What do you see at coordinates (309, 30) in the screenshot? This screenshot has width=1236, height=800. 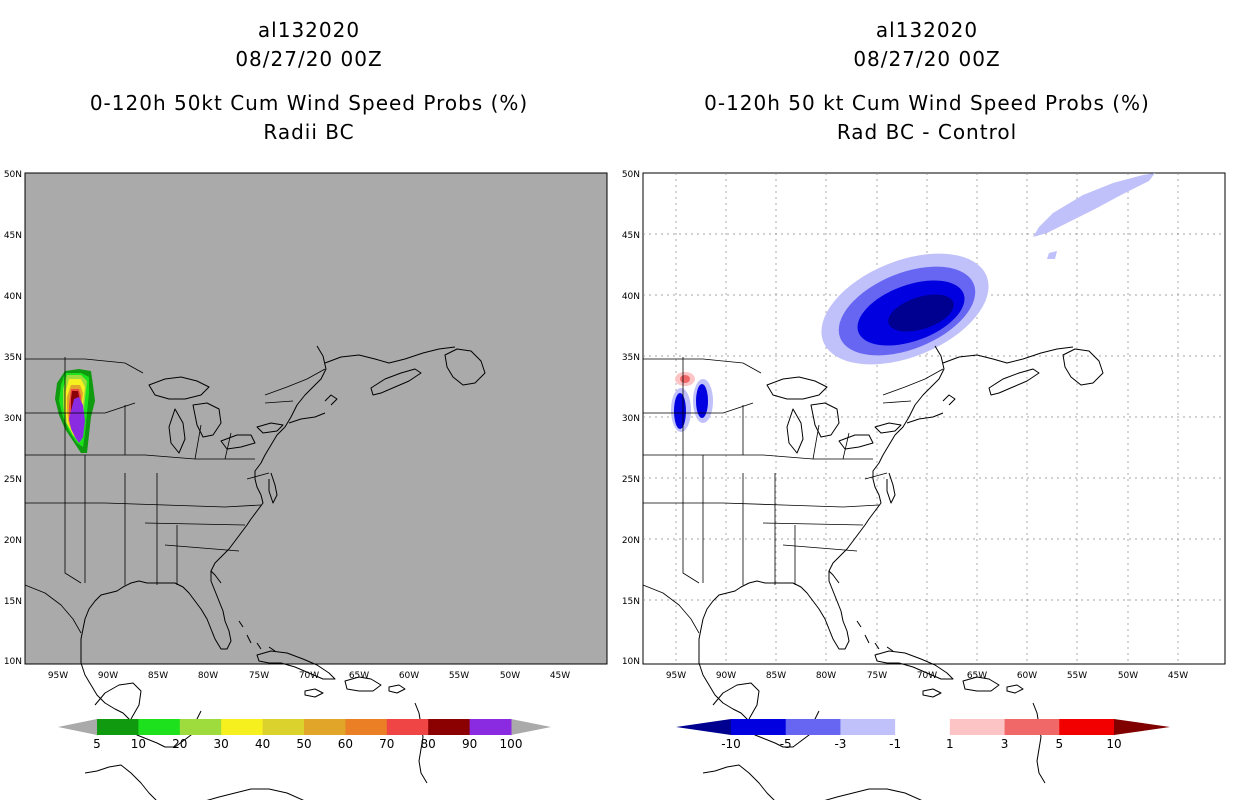 I see `left-title-storm-id: al132020` at bounding box center [309, 30].